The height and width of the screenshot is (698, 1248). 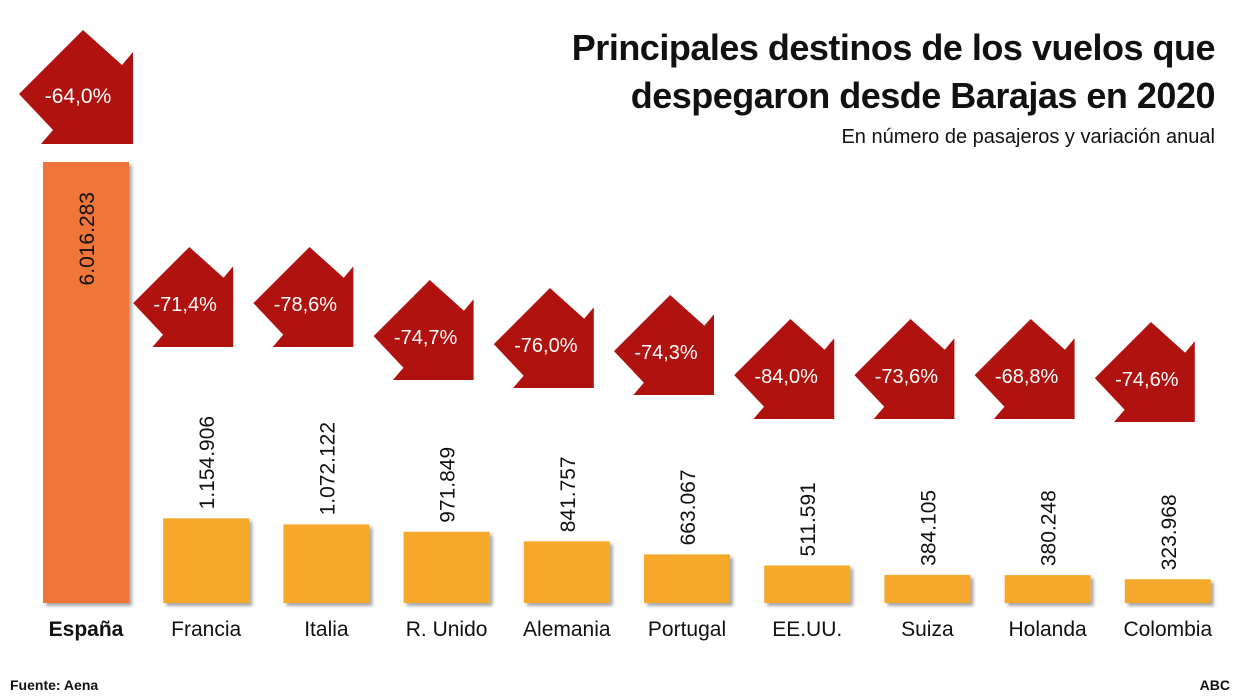 I want to click on change-label: -71,4%, so click(x=186, y=305).